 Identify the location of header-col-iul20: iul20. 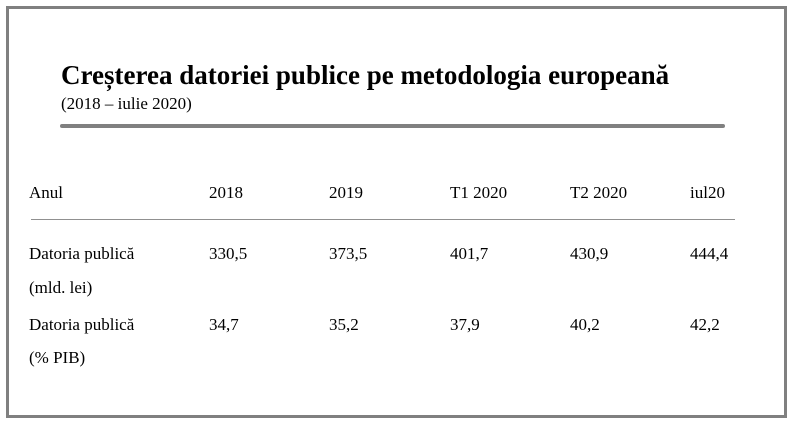
(707, 192).